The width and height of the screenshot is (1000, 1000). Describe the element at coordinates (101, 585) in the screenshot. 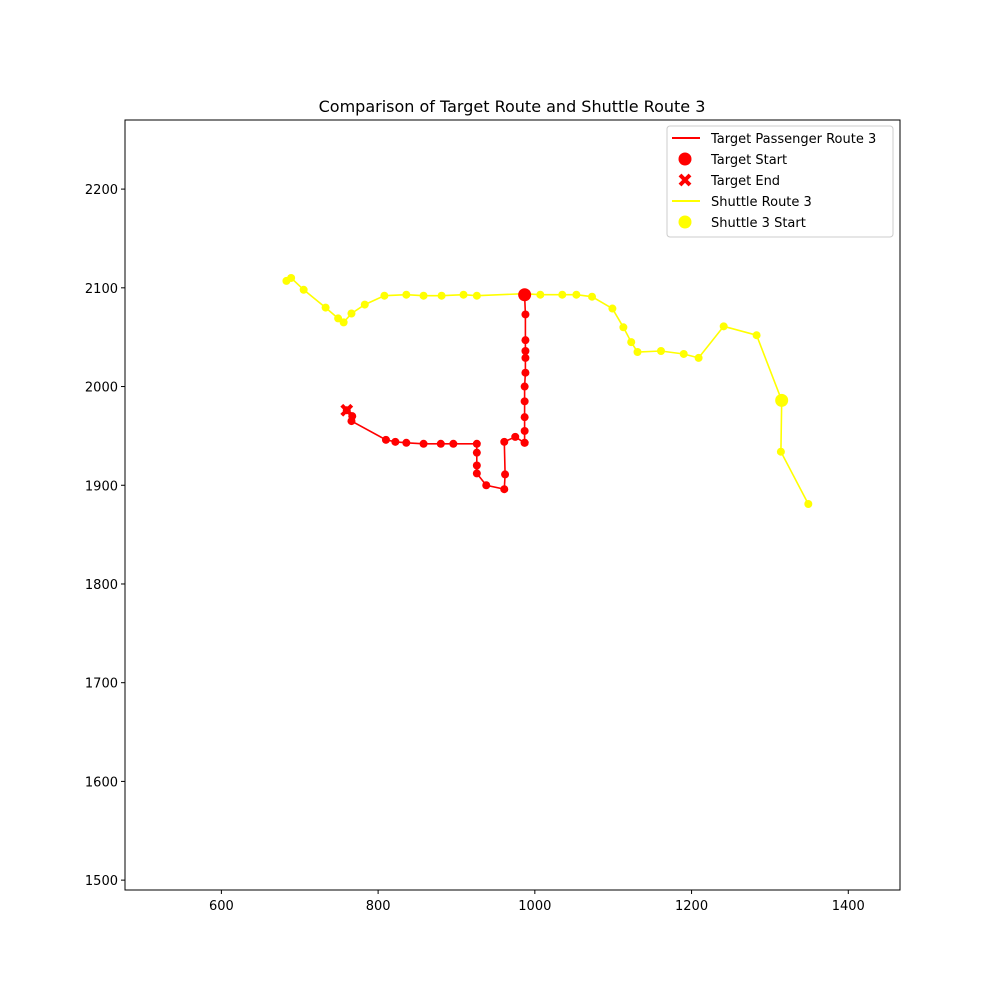

I see `y-tick-label: 1800` at that location.